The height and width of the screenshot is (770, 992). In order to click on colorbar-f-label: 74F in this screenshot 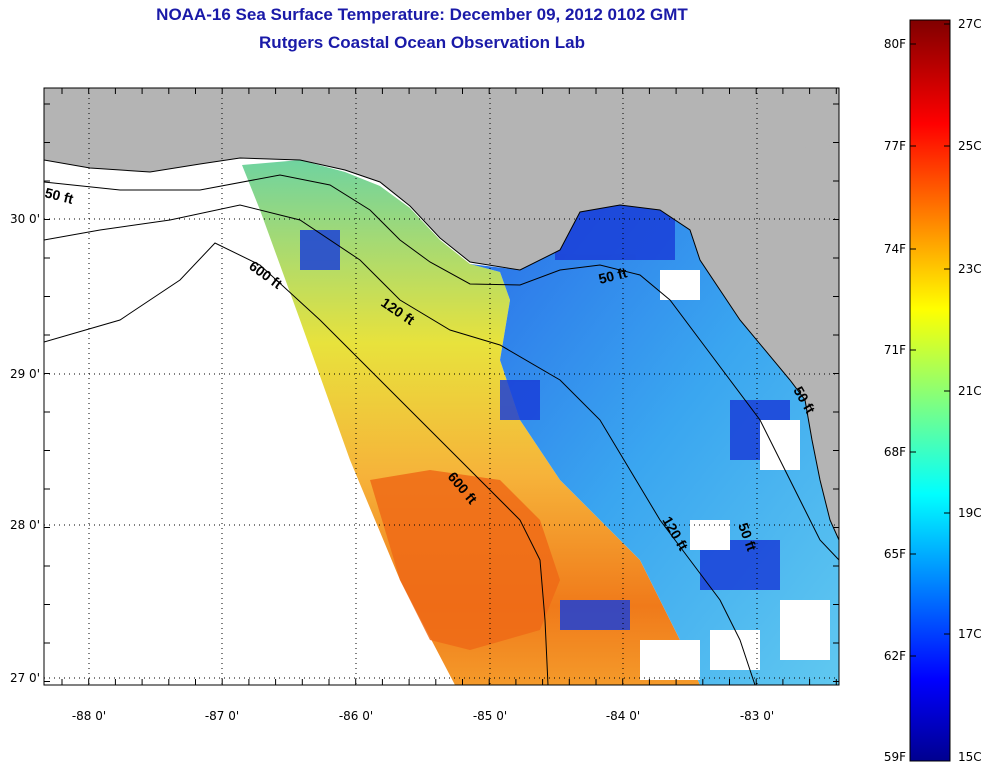, I will do `click(895, 249)`.